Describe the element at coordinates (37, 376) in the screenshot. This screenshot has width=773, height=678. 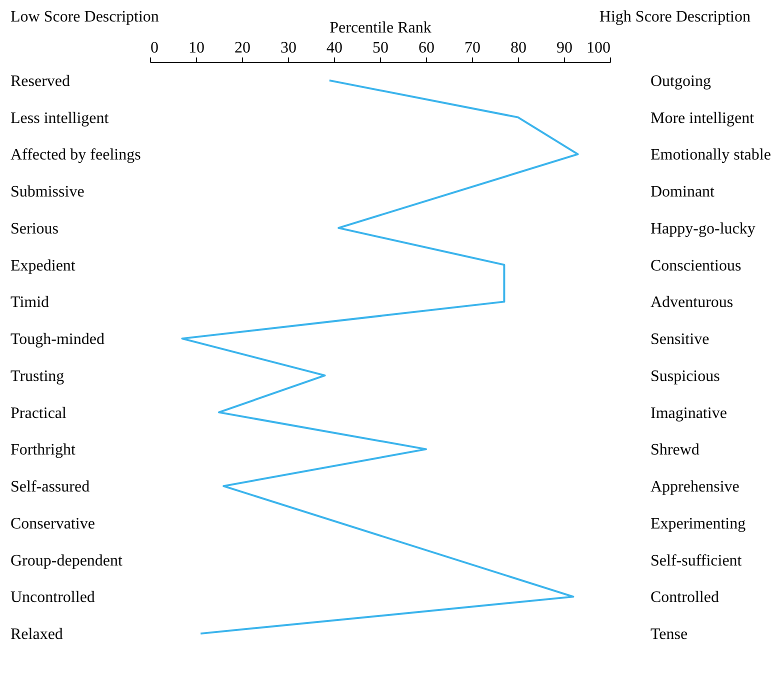
I see `y-tick-label: Trusting` at that location.